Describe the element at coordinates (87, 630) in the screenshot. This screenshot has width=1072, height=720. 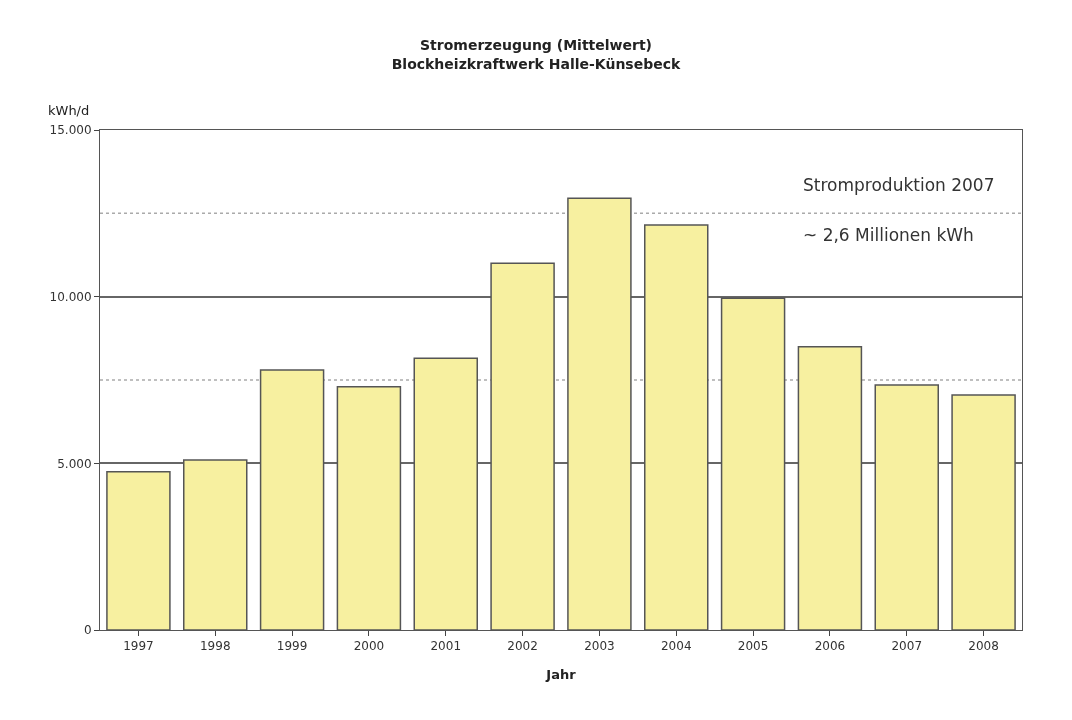
I see `y-tick-label: 0` at that location.